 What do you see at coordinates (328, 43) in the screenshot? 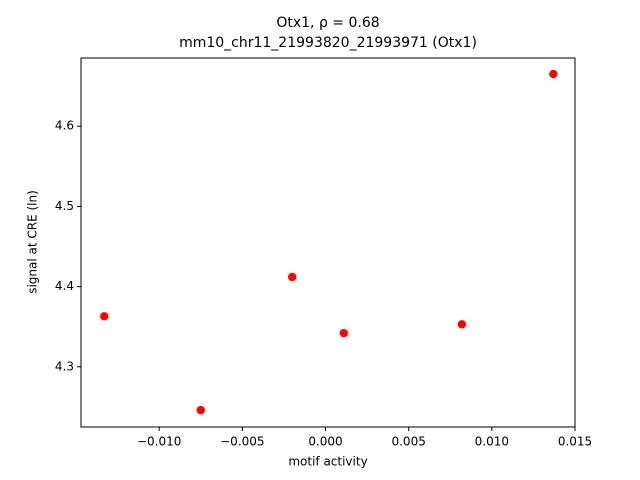
I see `chart-subtitle: mm10_chr11_21993820_21993971 (Otx1)` at bounding box center [328, 43].